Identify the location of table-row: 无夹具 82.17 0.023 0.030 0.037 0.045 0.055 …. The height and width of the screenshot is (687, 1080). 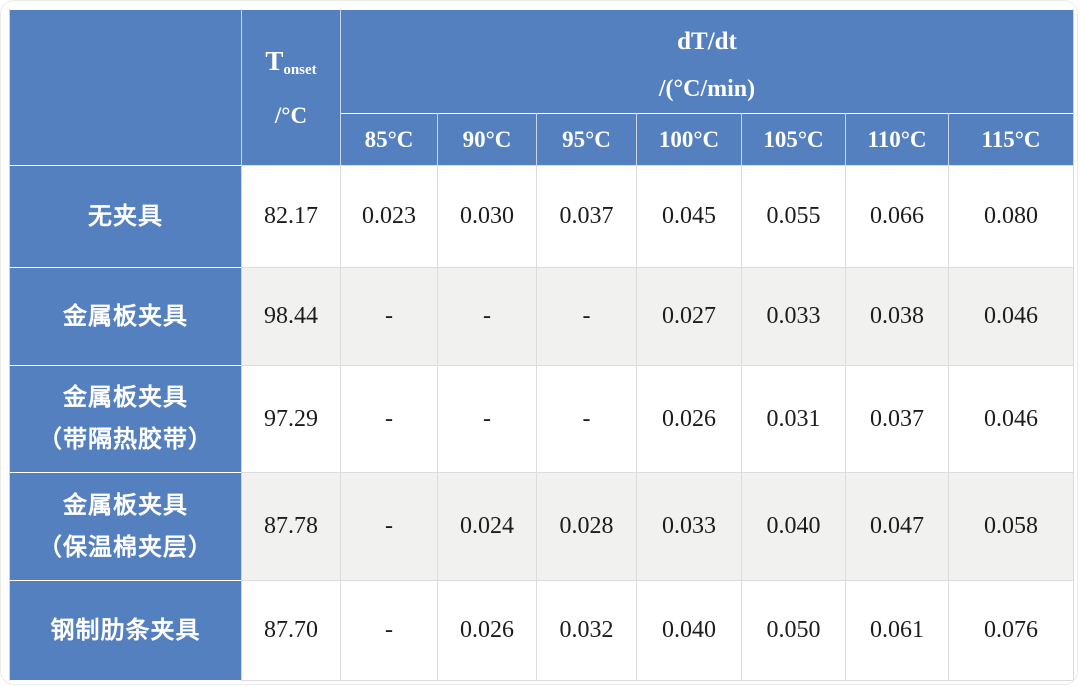
(542, 216).